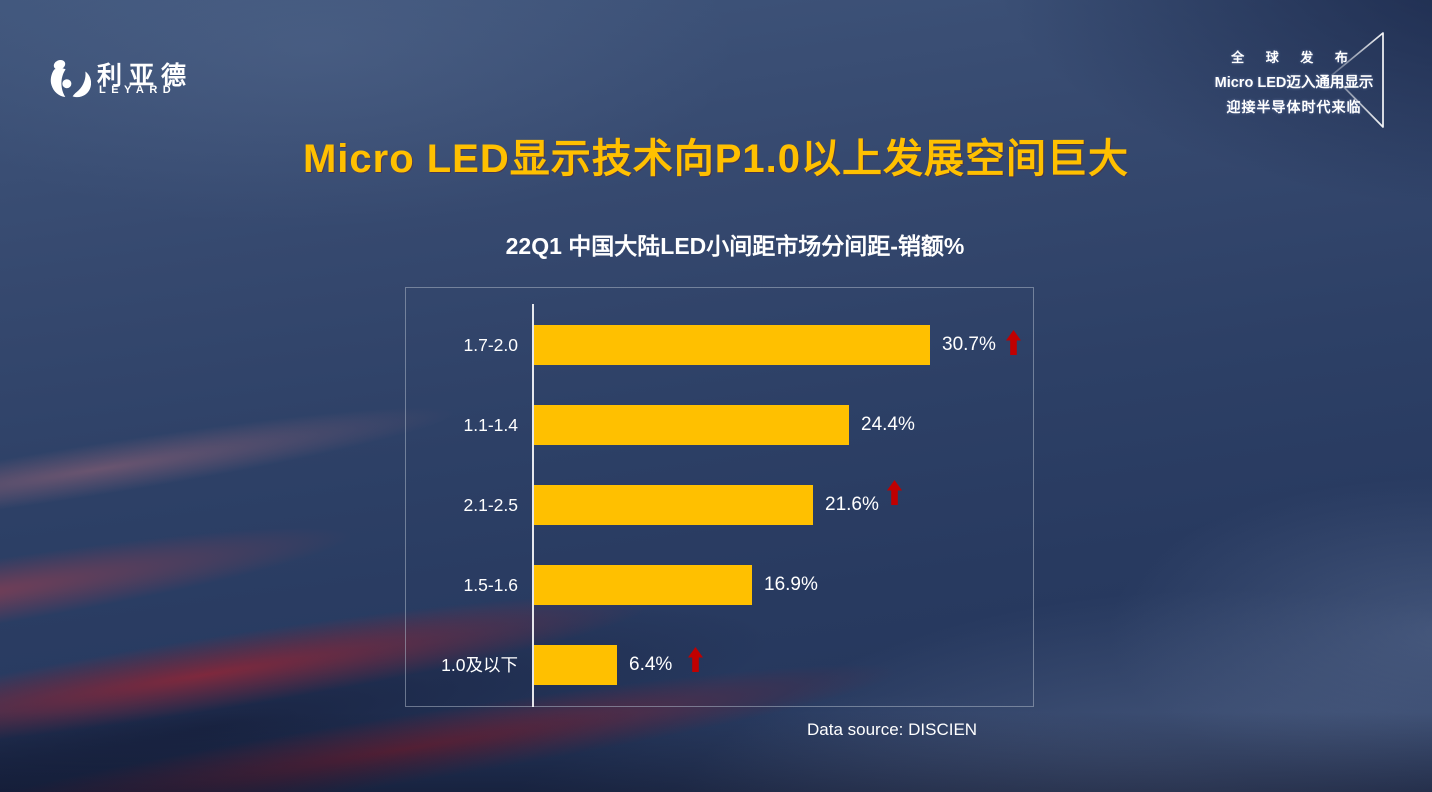 The height and width of the screenshot is (792, 1432). What do you see at coordinates (735, 246) in the screenshot?
I see `chart-title: 22Q1 中国大陆LED小间距市场分间距-销额%` at bounding box center [735, 246].